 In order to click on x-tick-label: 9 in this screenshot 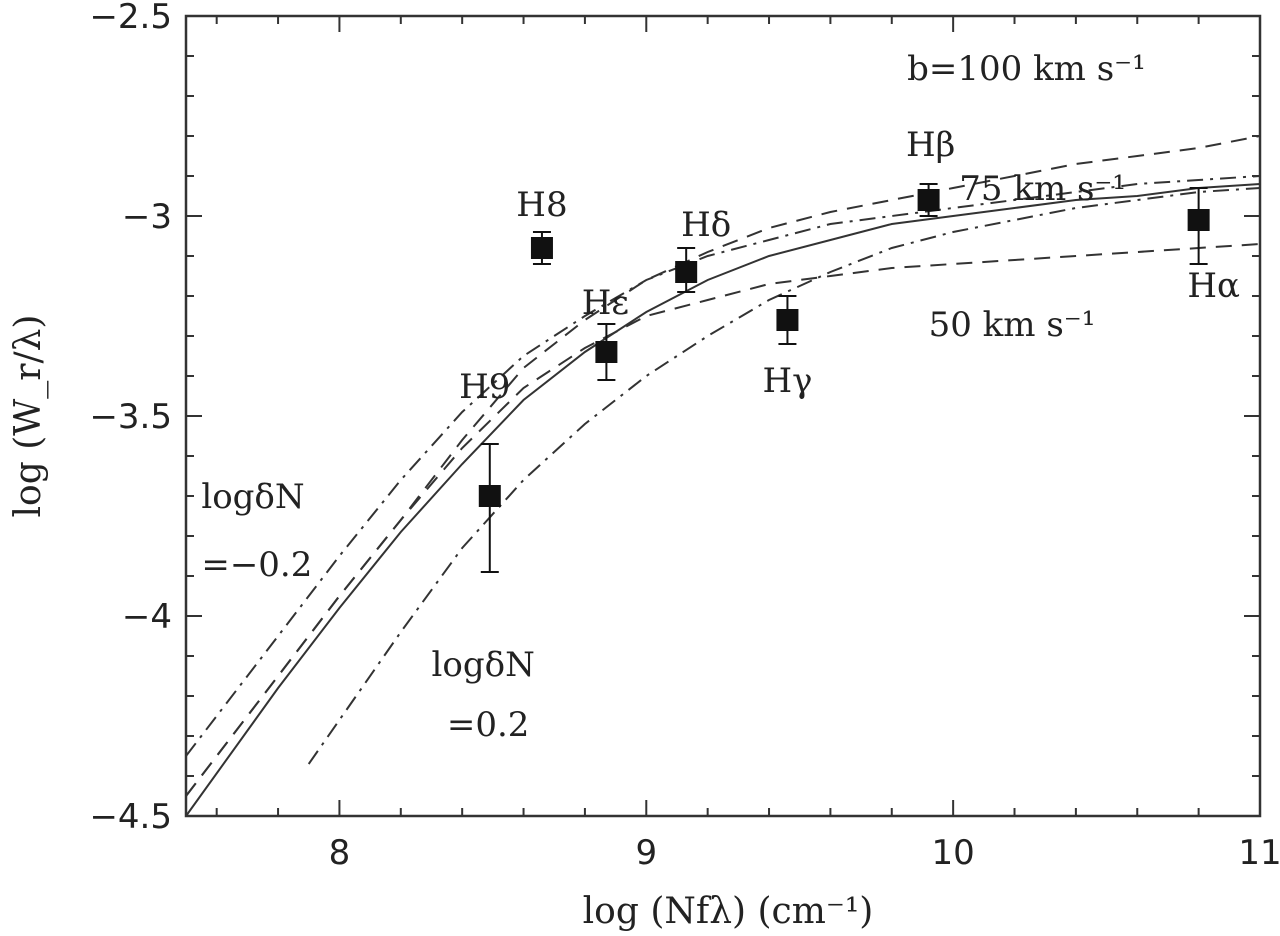, I will do `click(646, 853)`.